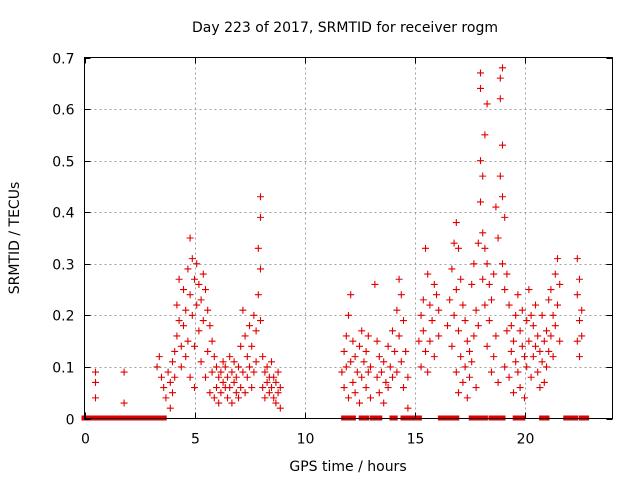 The height and width of the screenshot is (480, 640). Describe the element at coordinates (347, 467) in the screenshot. I see `x-axis-title: GPS time / hours` at that location.